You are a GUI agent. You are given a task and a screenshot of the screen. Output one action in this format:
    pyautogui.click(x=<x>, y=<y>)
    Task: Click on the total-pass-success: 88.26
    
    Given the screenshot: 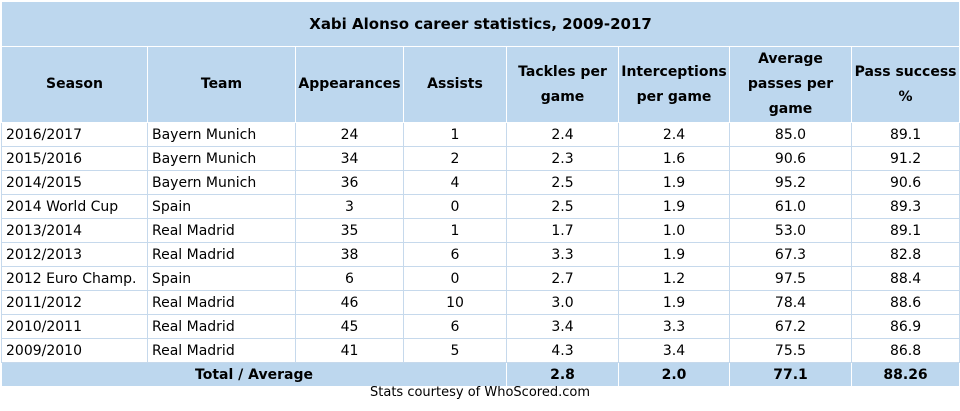 What is the action you would take?
    pyautogui.click(x=905, y=374)
    